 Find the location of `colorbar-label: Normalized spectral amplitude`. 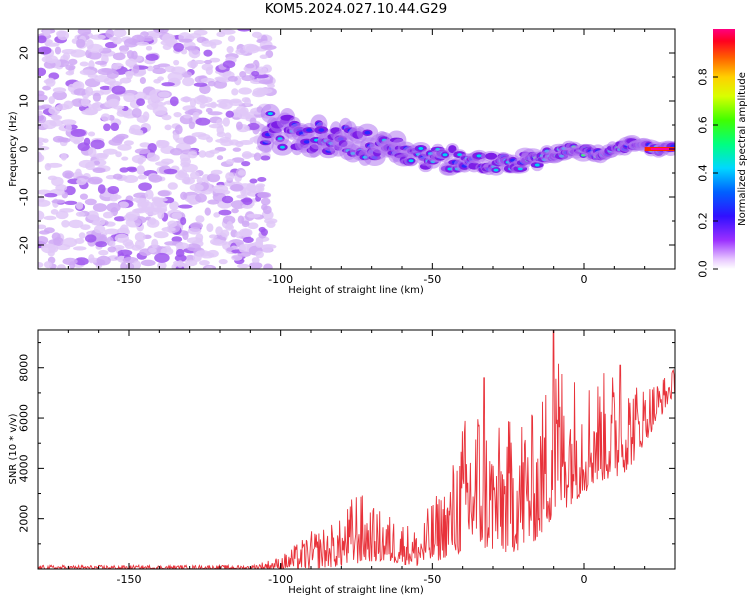

colorbar-label: Normalized spectral amplitude is located at coordinates (742, 149).